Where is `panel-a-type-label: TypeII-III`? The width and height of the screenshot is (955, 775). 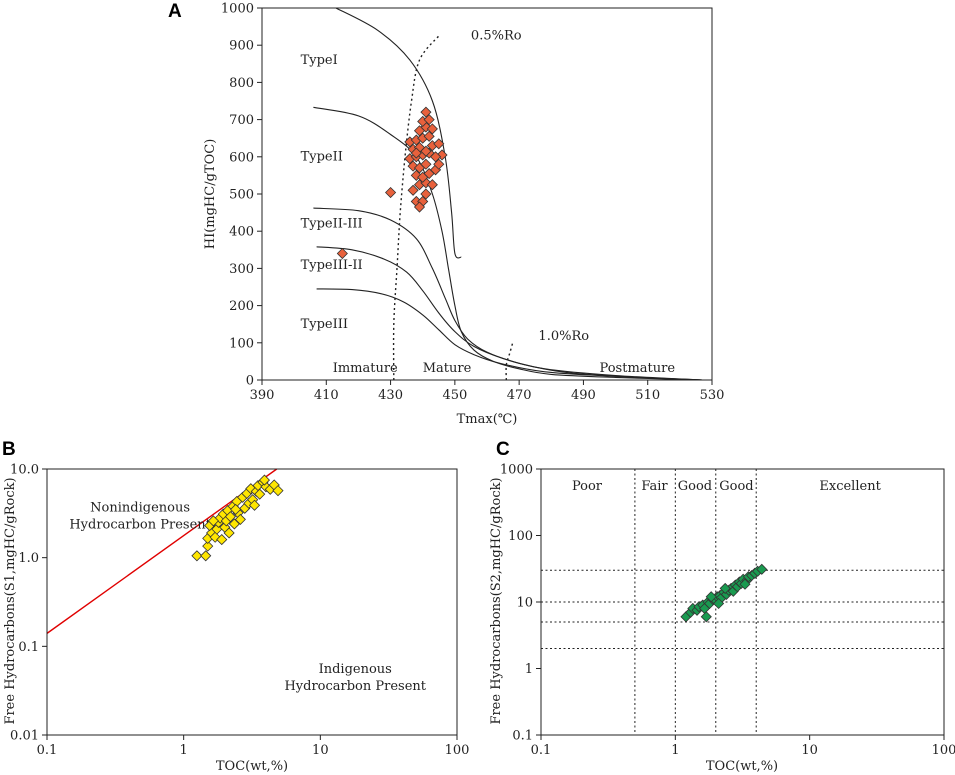 panel-a-type-label: TypeII-III is located at coordinates (332, 223).